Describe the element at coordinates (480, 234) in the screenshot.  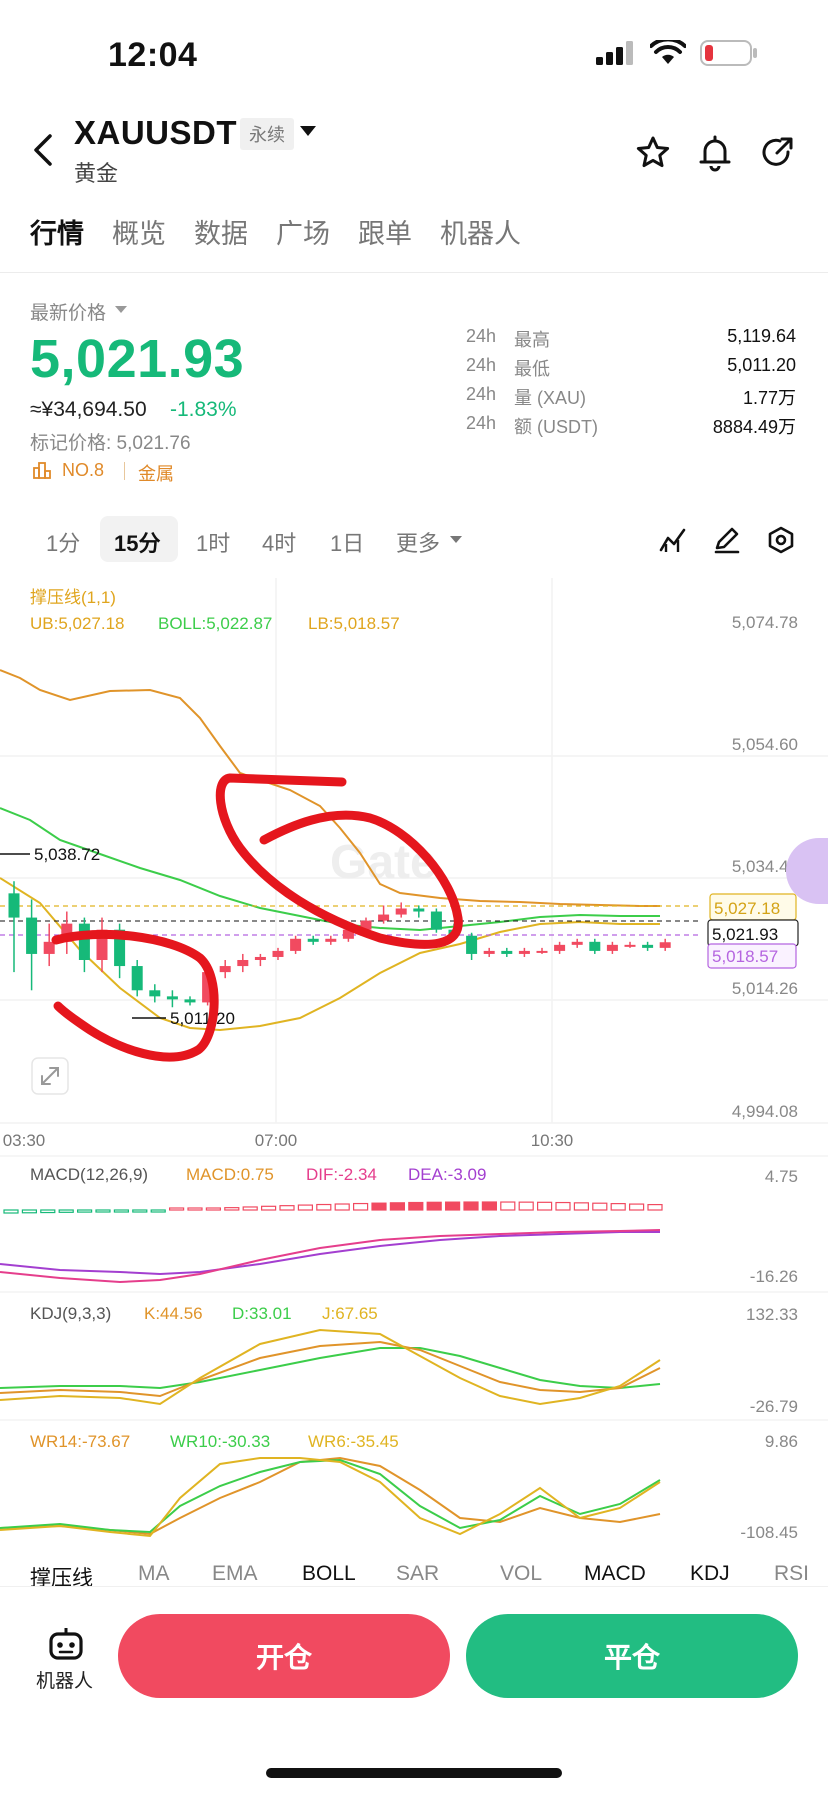
I see `tab-robot: 机器人` at that location.